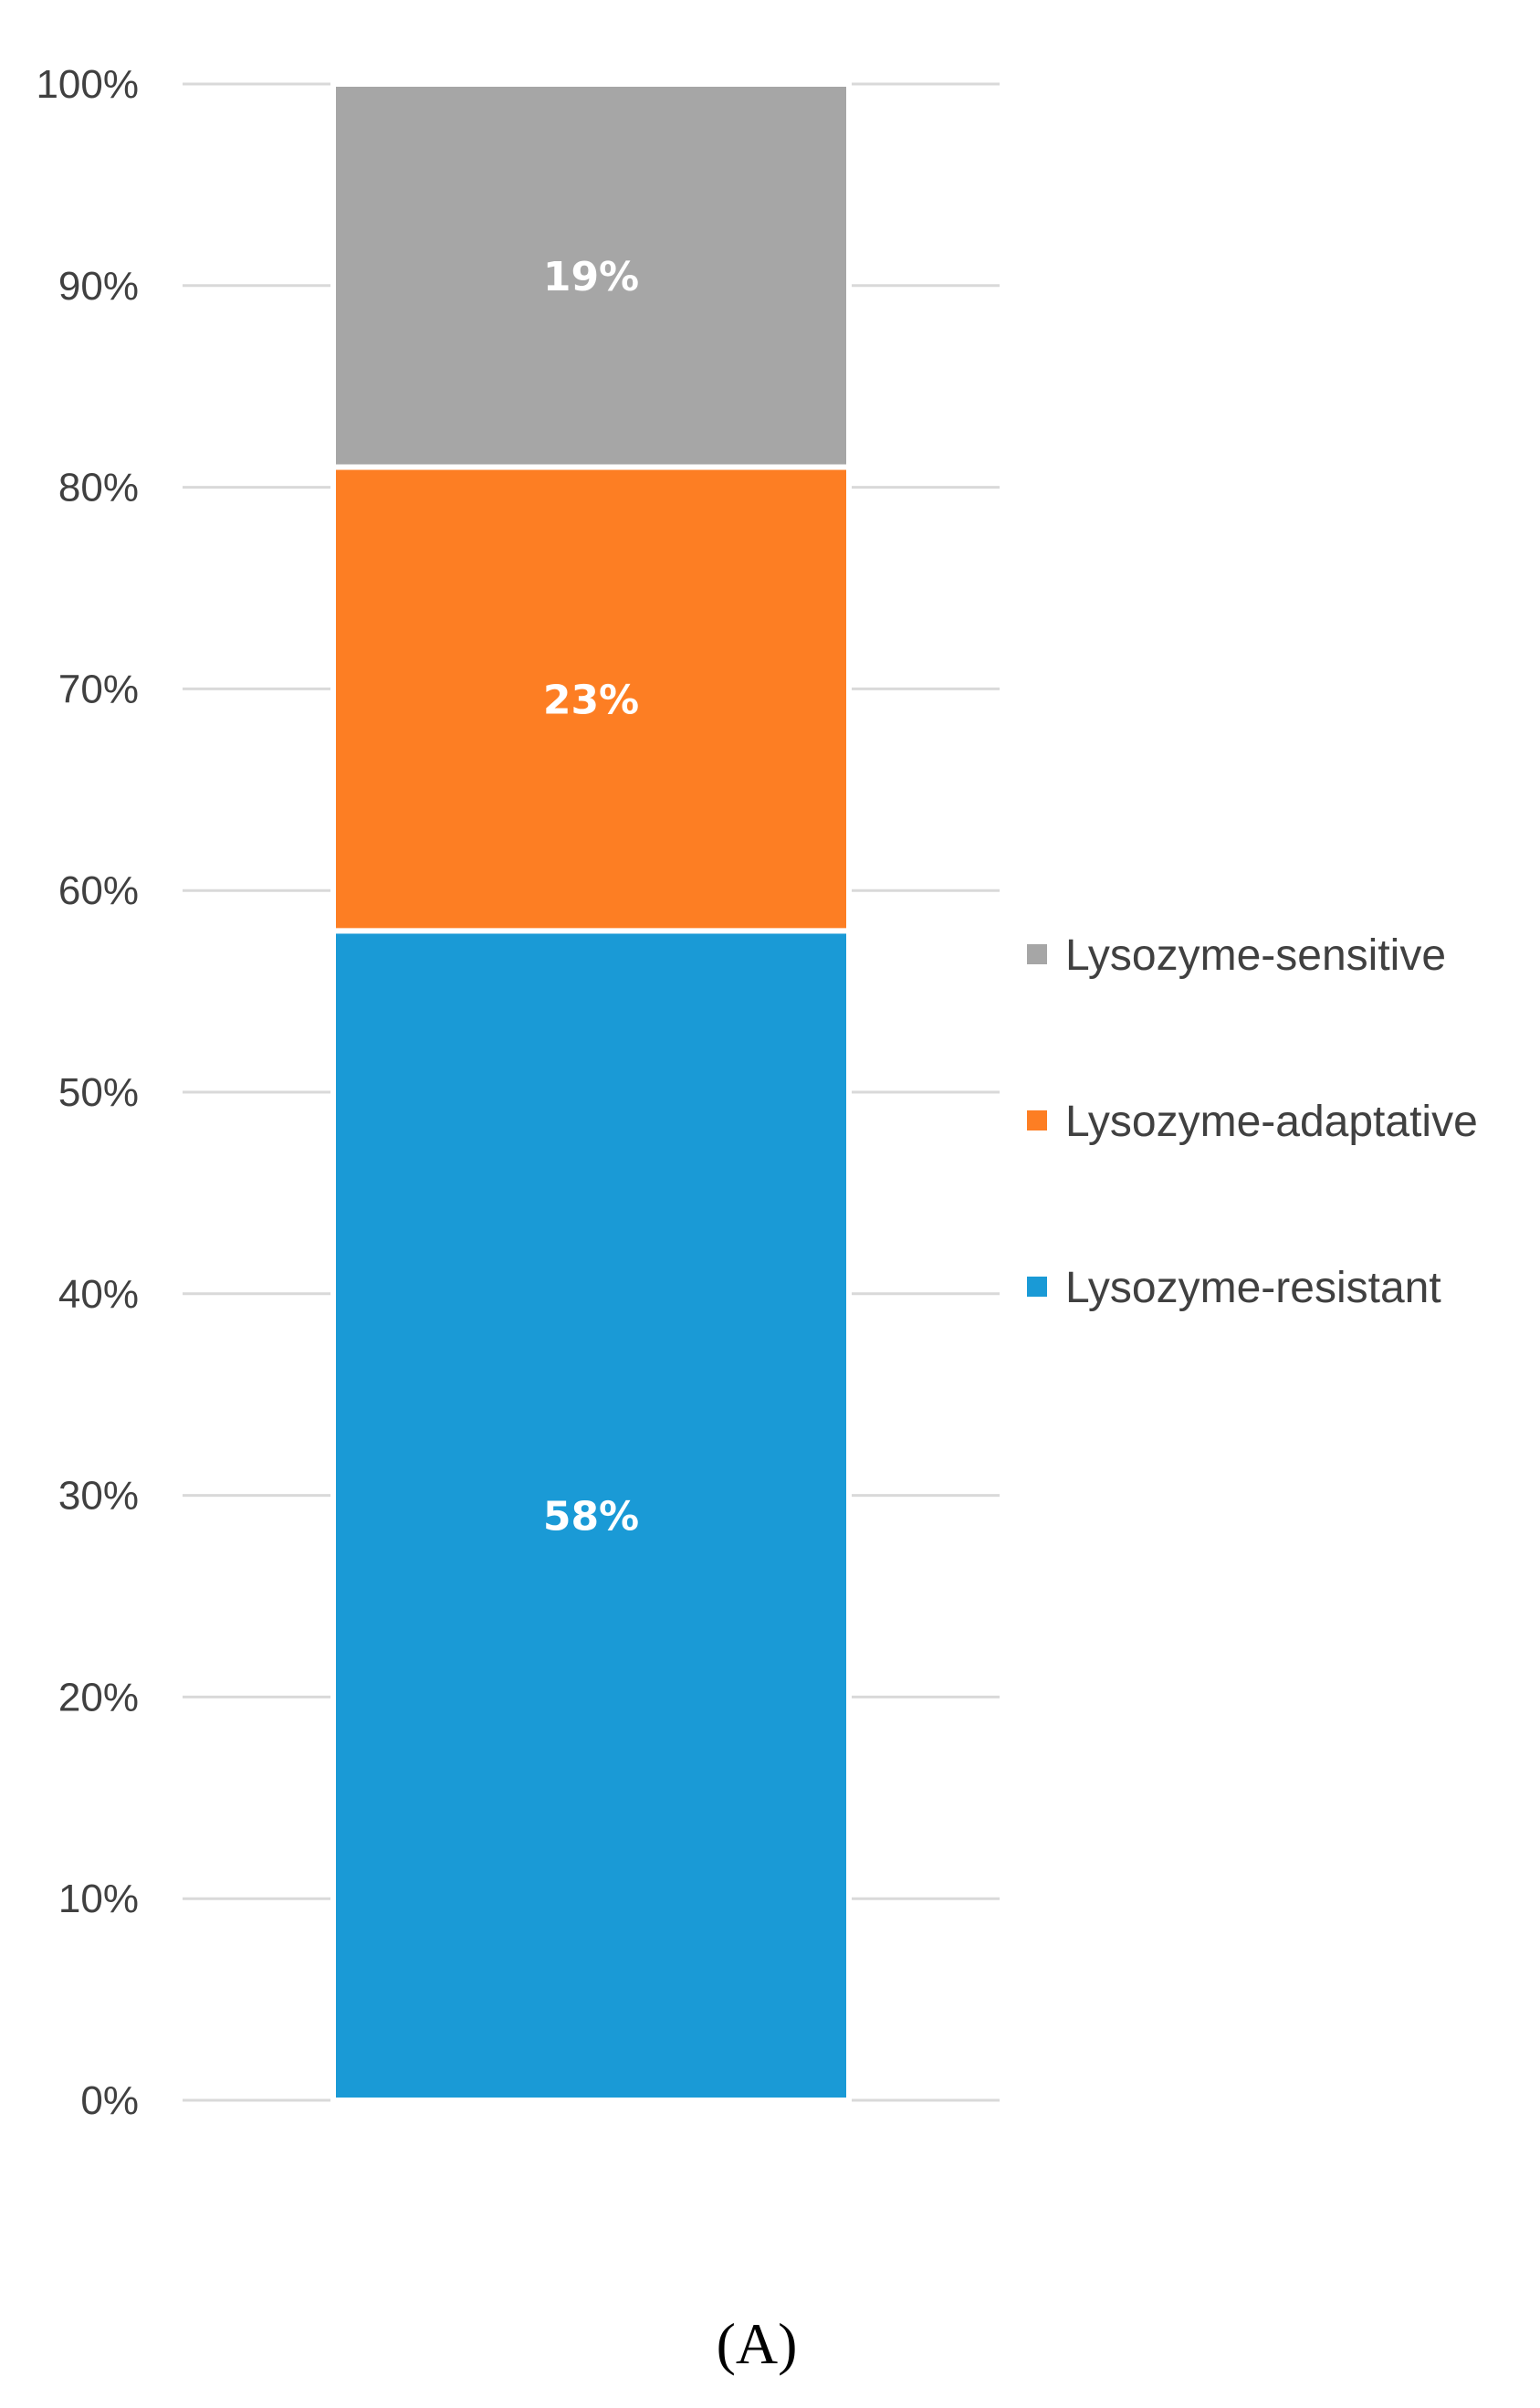 Image resolution: width=1540 pixels, height=2408 pixels. Describe the element at coordinates (98, 1697) in the screenshot. I see `y-tick-label: 20%` at that location.